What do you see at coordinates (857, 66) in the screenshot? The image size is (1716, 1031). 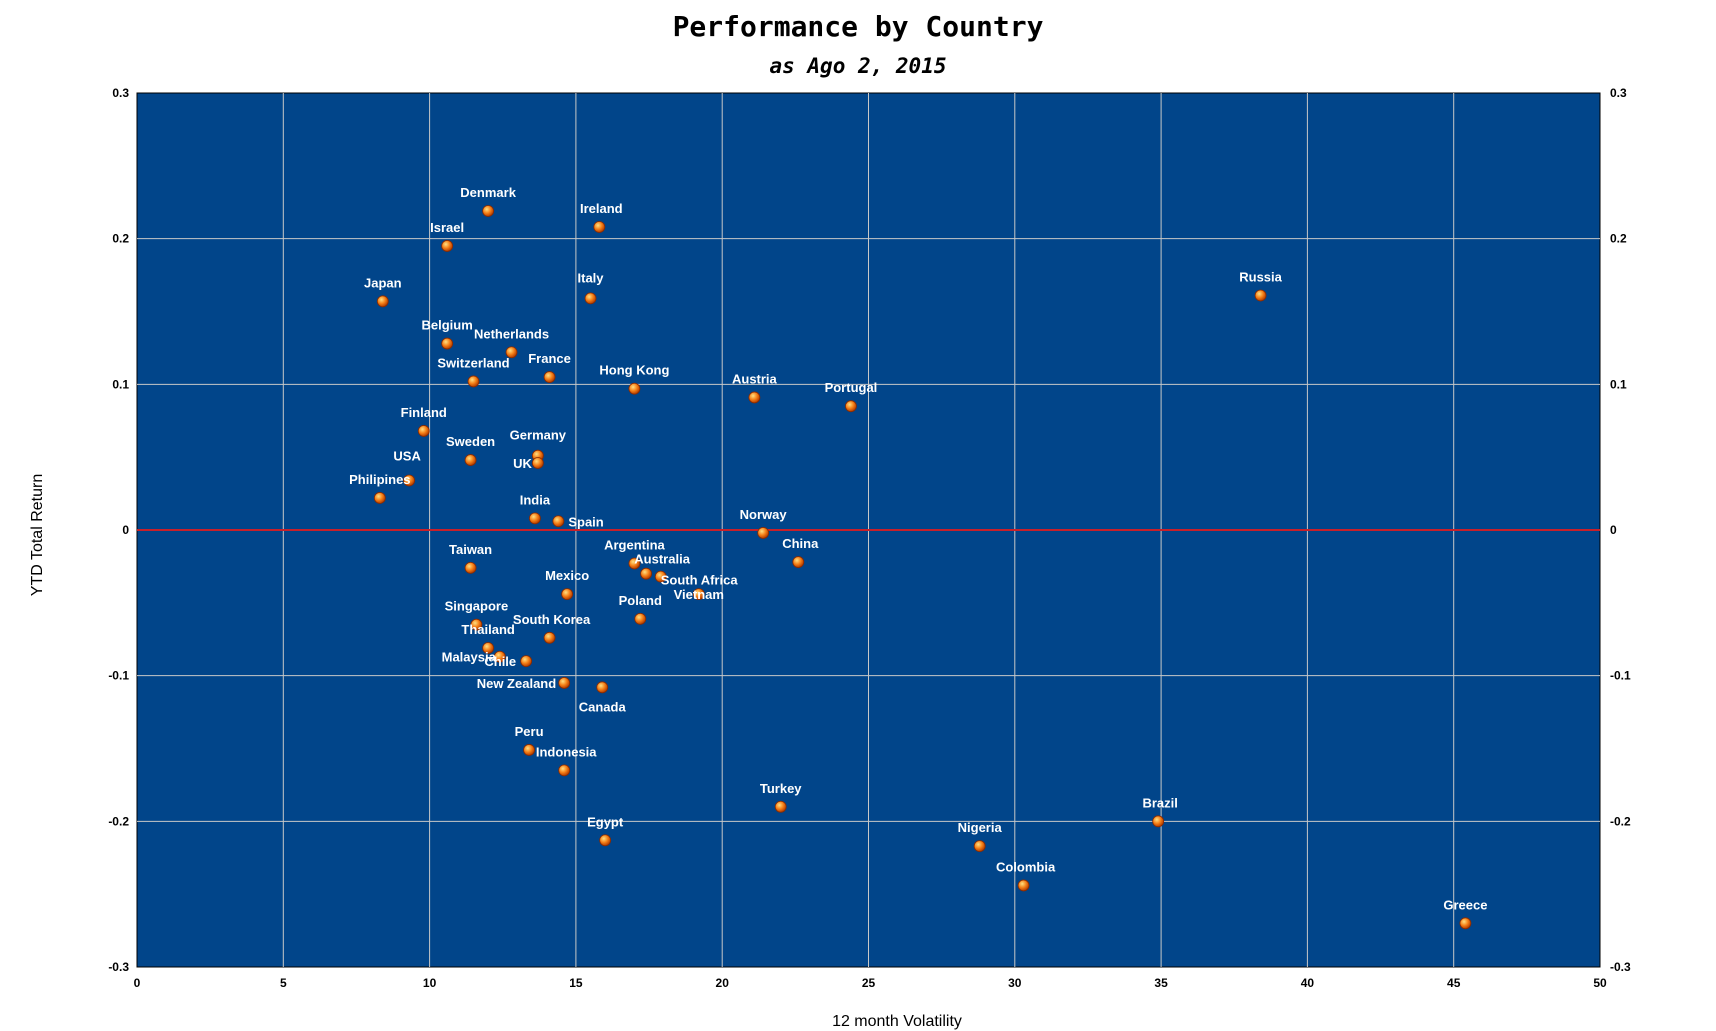 I see `chart-subtitle: as Ago 2, 2015` at bounding box center [857, 66].